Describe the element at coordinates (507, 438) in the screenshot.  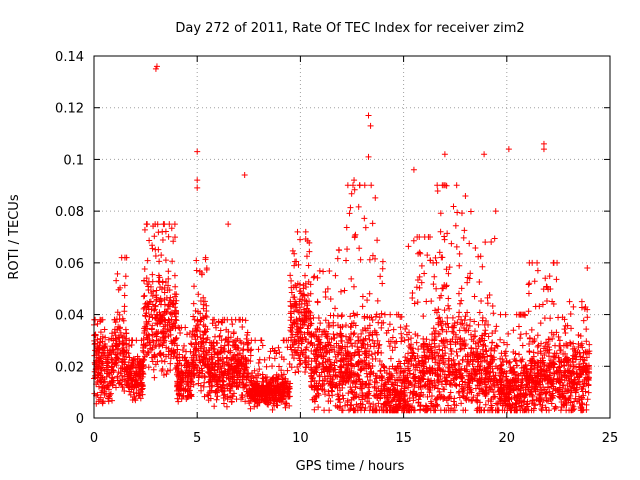
I see `x-tick-label: 20` at that location.